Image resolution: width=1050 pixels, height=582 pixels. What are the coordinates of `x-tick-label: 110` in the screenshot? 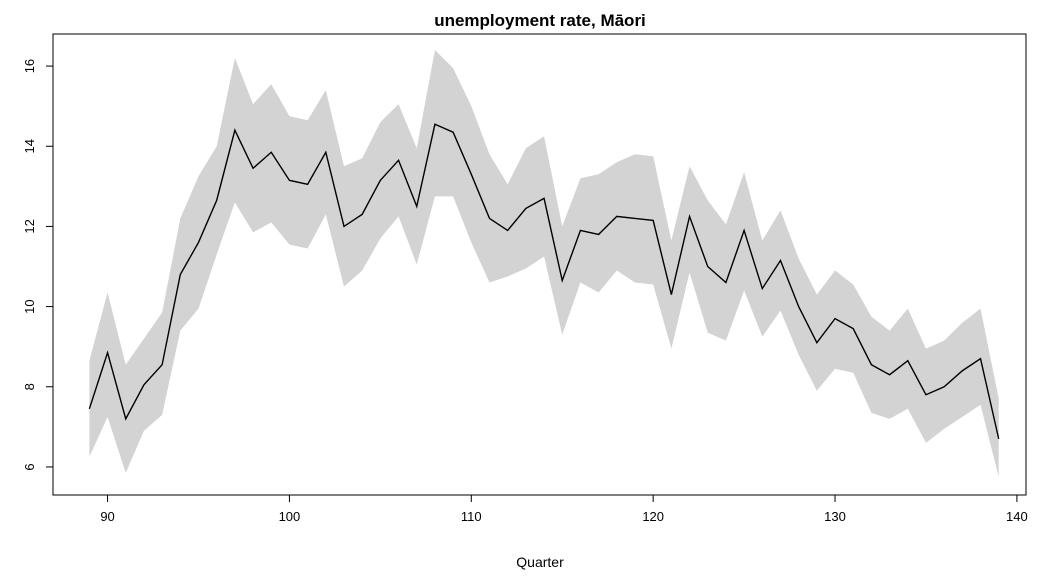 It's located at (471, 516).